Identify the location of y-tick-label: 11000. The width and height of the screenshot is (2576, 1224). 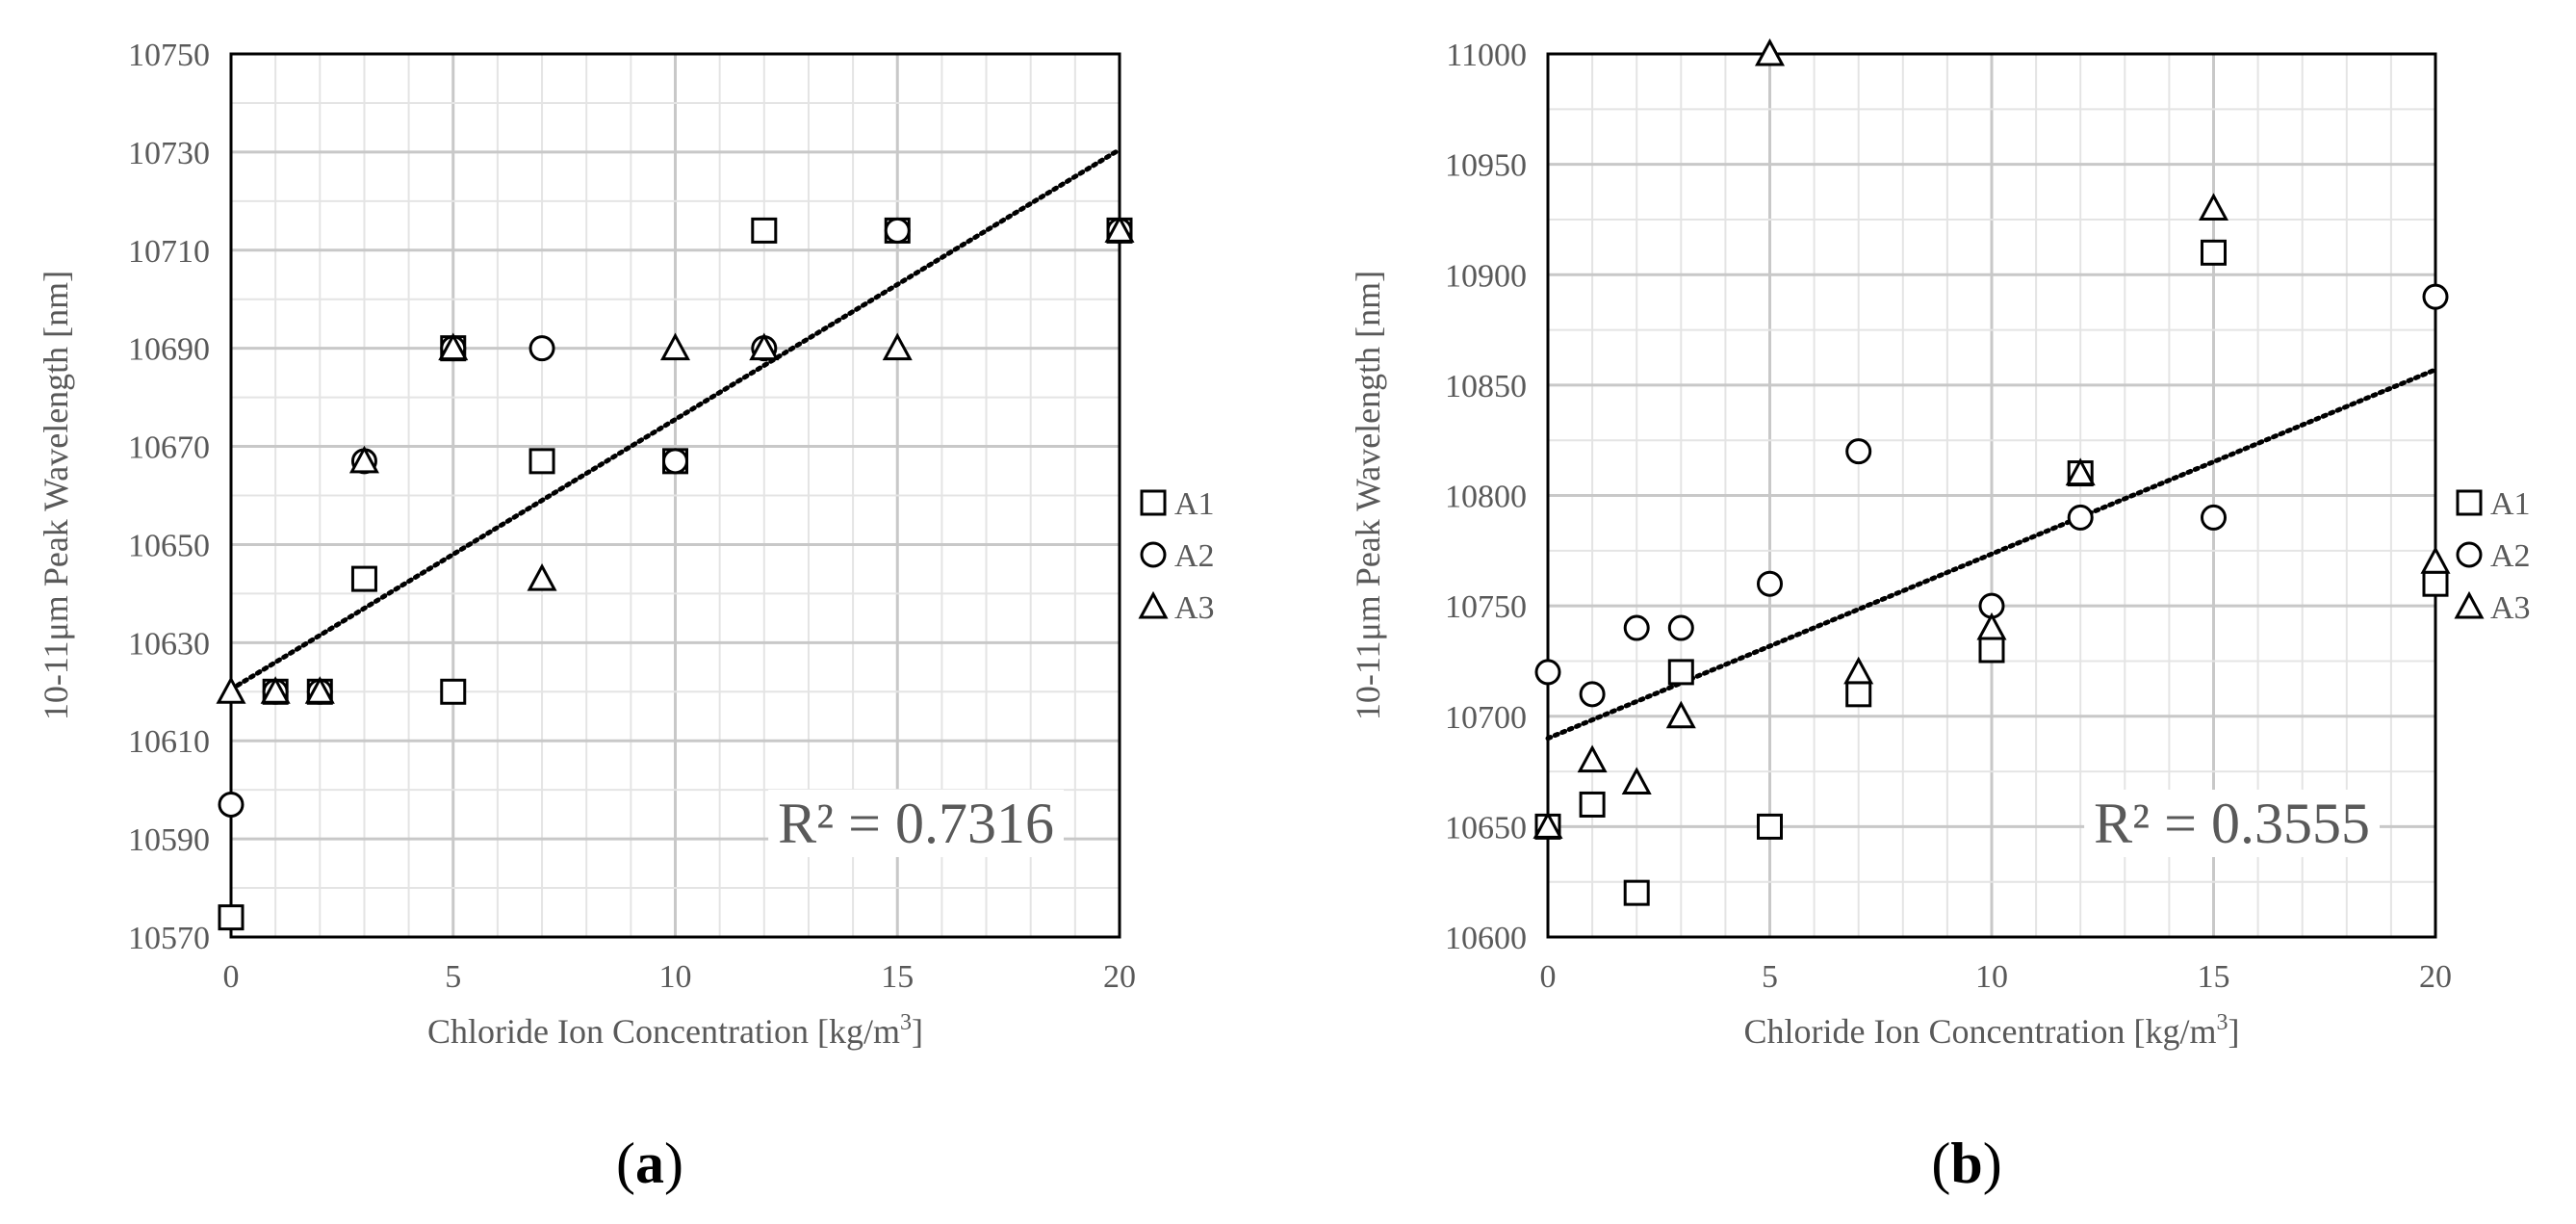
(1487, 55).